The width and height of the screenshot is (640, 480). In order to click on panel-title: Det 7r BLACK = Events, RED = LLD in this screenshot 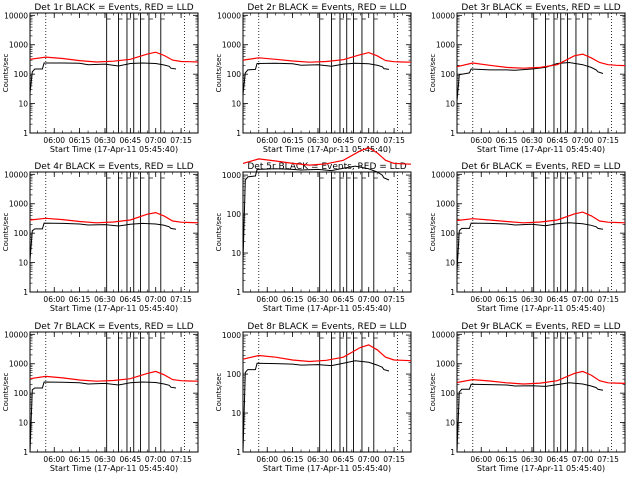, I will do `click(113, 327)`.